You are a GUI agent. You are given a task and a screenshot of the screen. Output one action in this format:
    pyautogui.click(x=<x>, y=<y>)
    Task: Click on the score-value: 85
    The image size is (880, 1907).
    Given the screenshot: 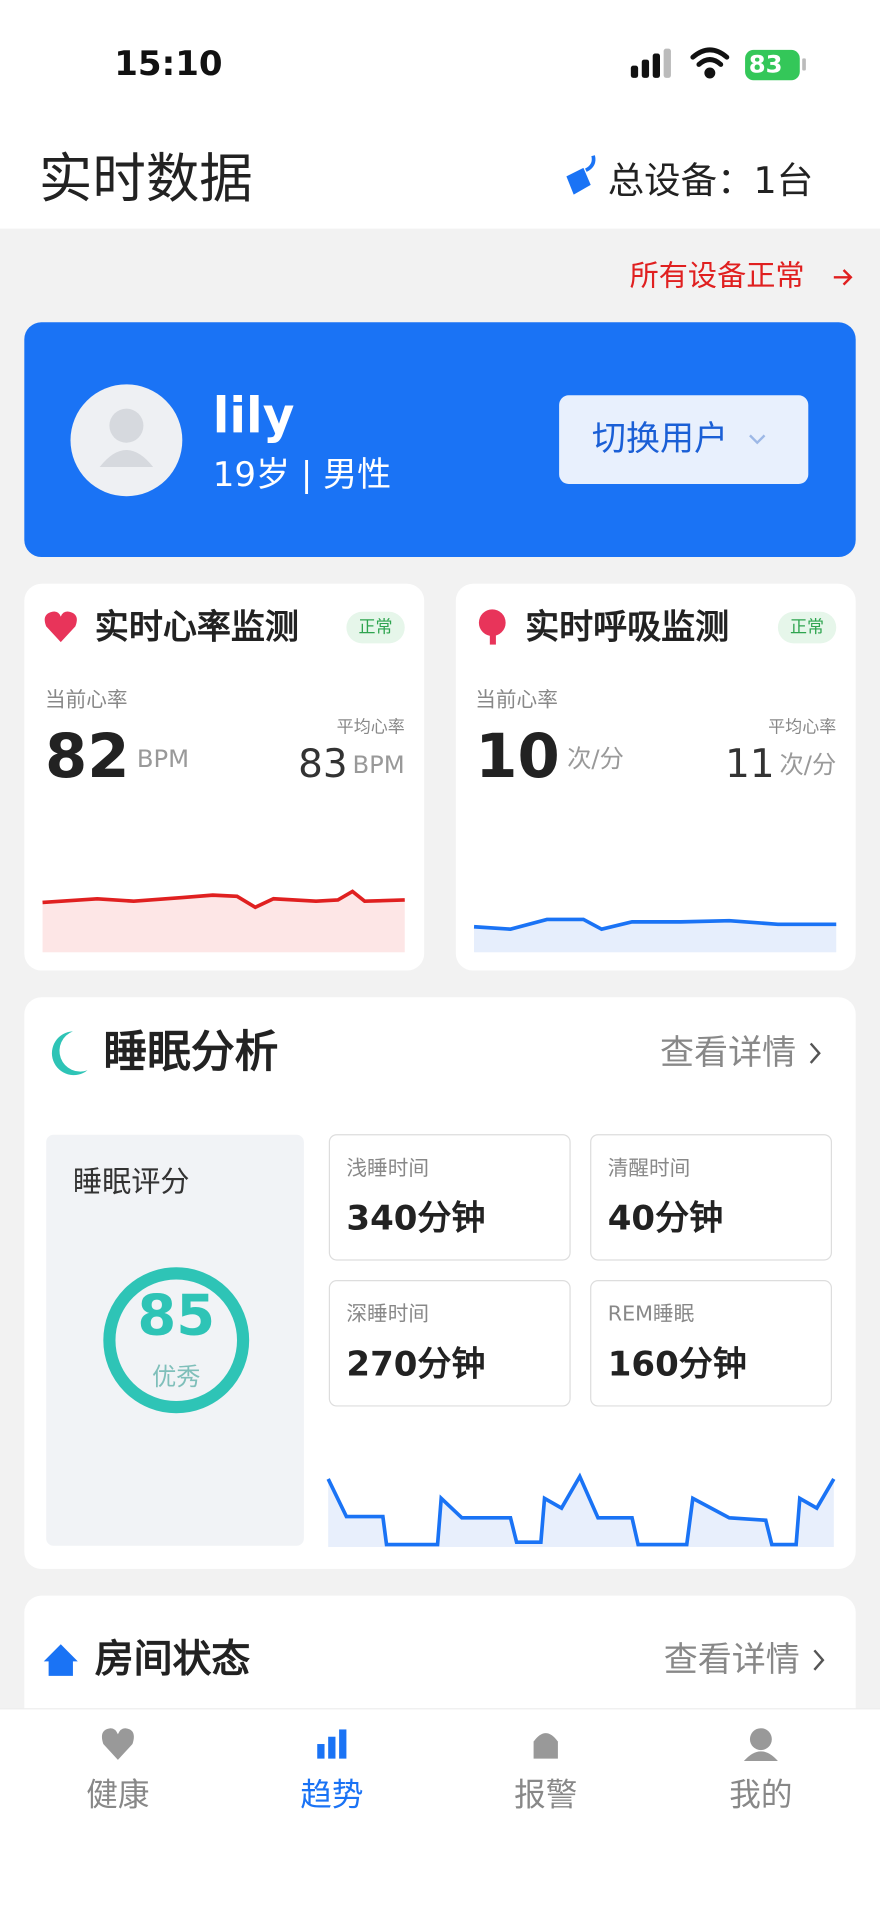 What is the action you would take?
    pyautogui.click(x=176, y=1316)
    